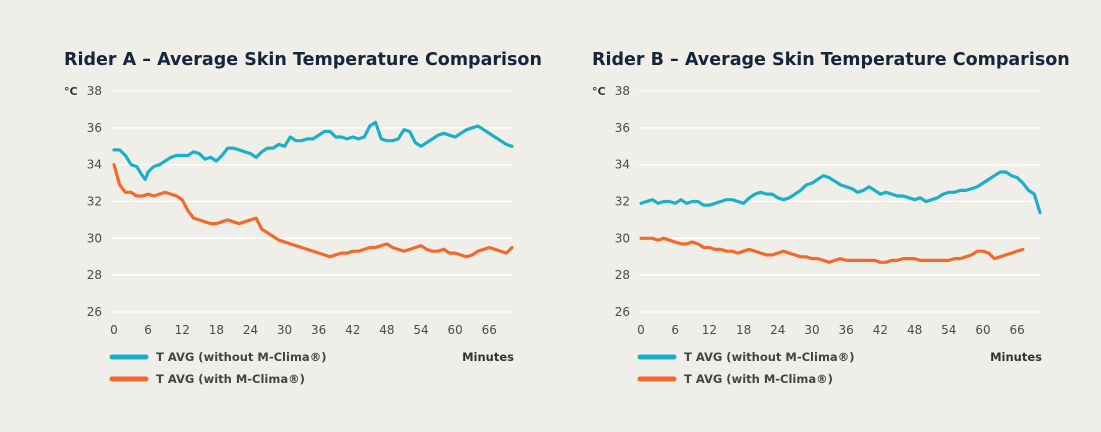 This screenshot has width=1101, height=432. What do you see at coordinates (386, 330) in the screenshot?
I see `rider-a-xtick-label: 48` at bounding box center [386, 330].